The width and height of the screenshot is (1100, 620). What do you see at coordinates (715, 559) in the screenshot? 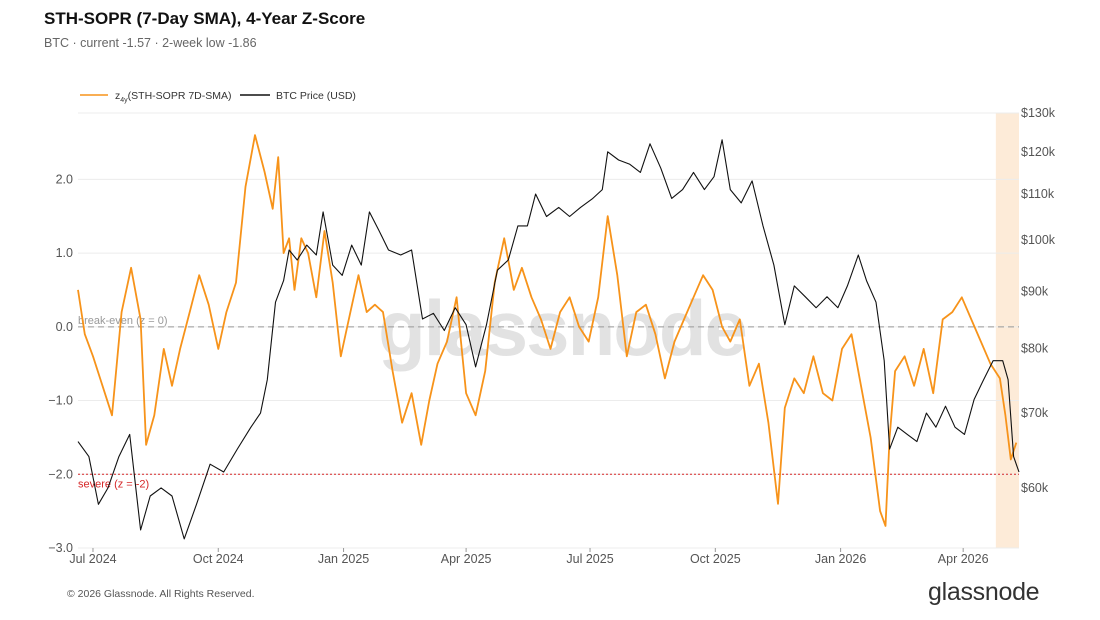
I see `x-tick-label: Oct 2025` at bounding box center [715, 559].